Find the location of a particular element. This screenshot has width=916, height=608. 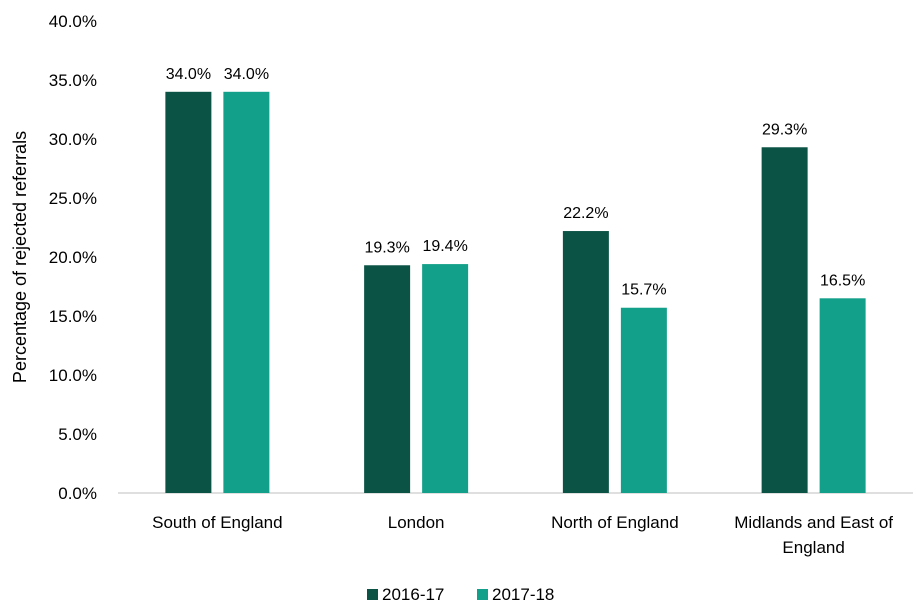

x-tick-label: England is located at coordinates (813, 547).